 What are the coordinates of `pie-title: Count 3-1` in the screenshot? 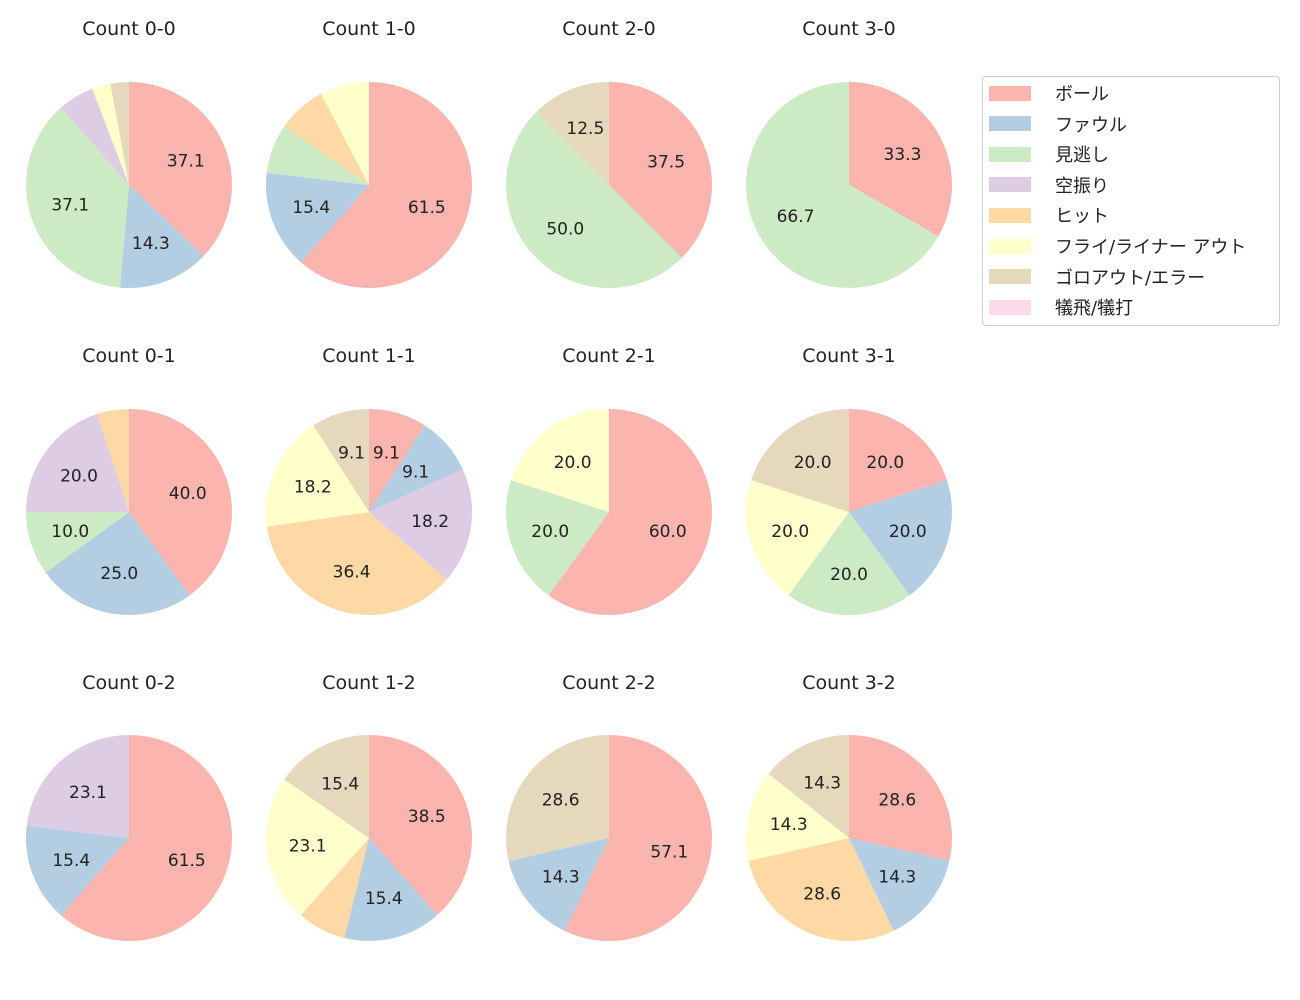 It's located at (849, 356).